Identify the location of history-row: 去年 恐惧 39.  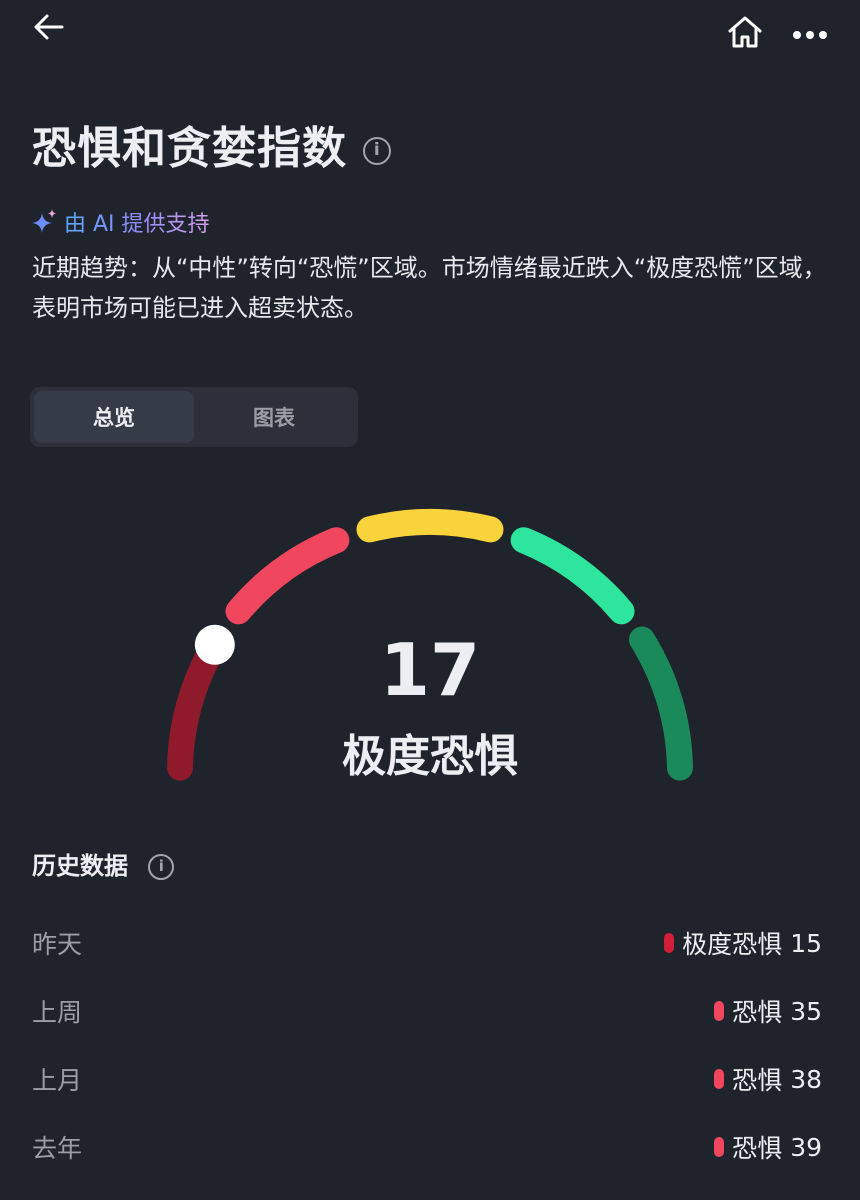
(427, 1147).